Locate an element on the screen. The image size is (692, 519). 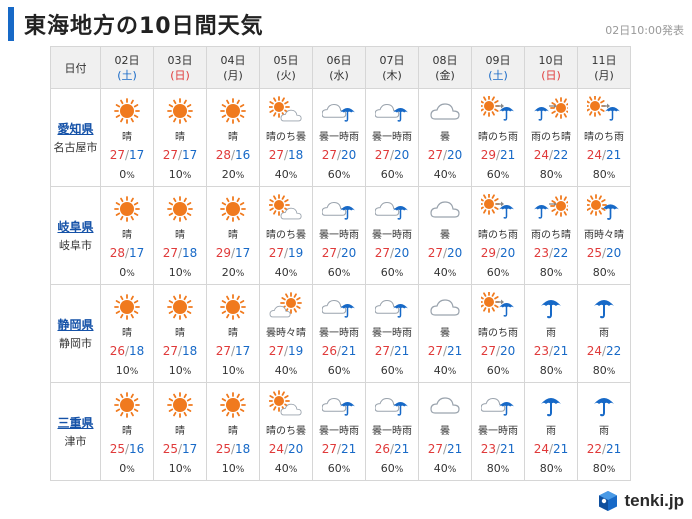
temperature-pair: 24/22 is located at coordinates (551, 155).